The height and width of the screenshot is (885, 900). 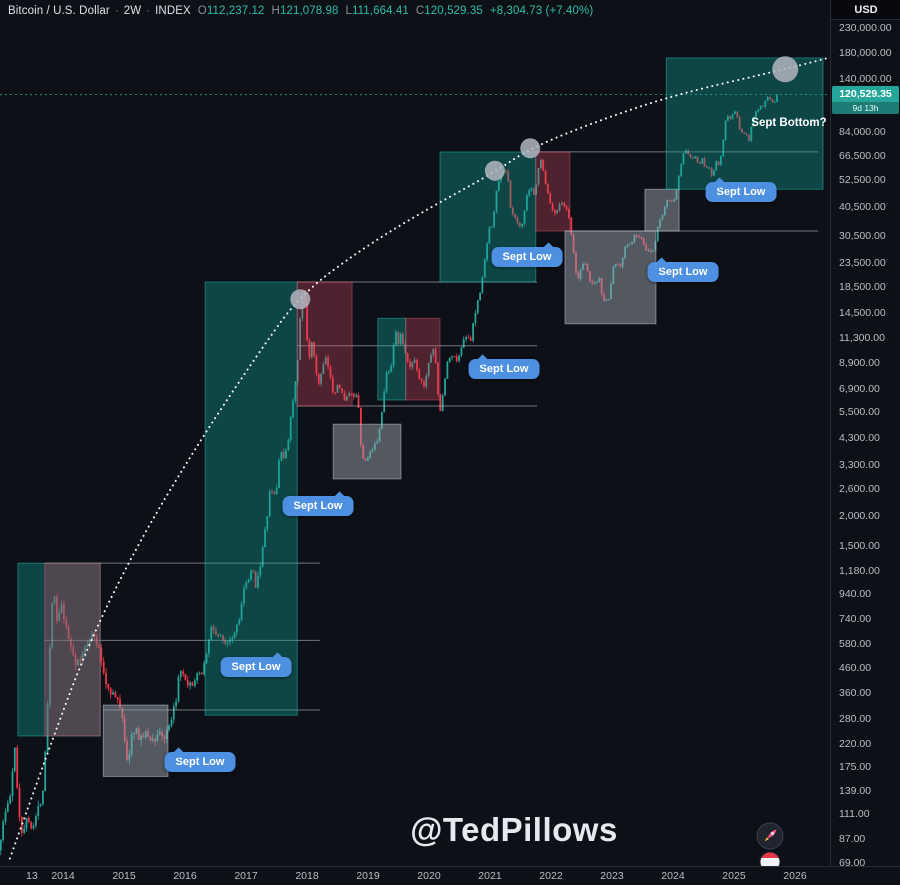 What do you see at coordinates (309, 11) in the screenshot?
I see `high-value: 121,078.98` at bounding box center [309, 11].